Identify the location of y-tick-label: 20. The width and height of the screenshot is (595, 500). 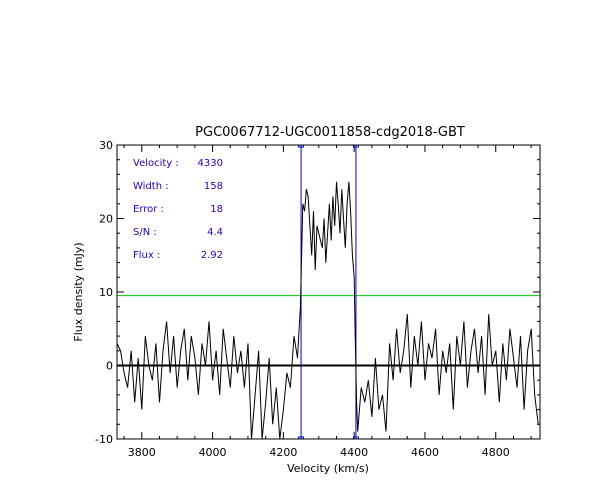
(106, 219).